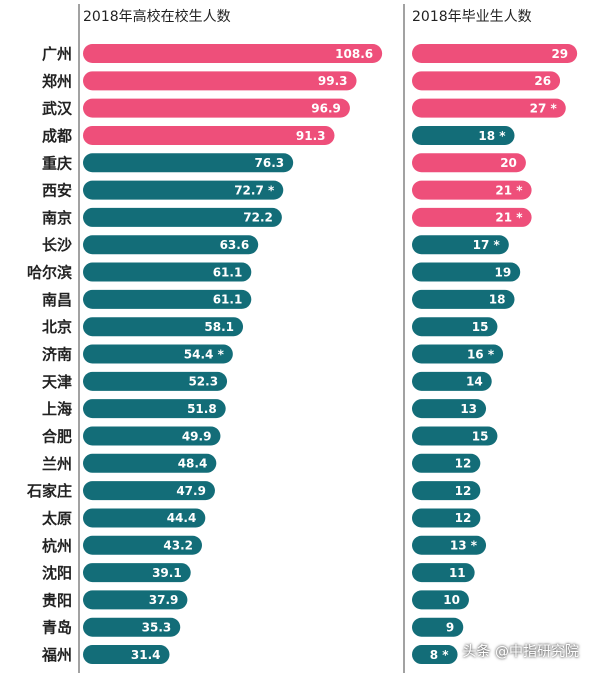 This screenshot has height=677, width=591. Describe the element at coordinates (492, 136) in the screenshot. I see `graduates-value-label: 18 *` at that location.